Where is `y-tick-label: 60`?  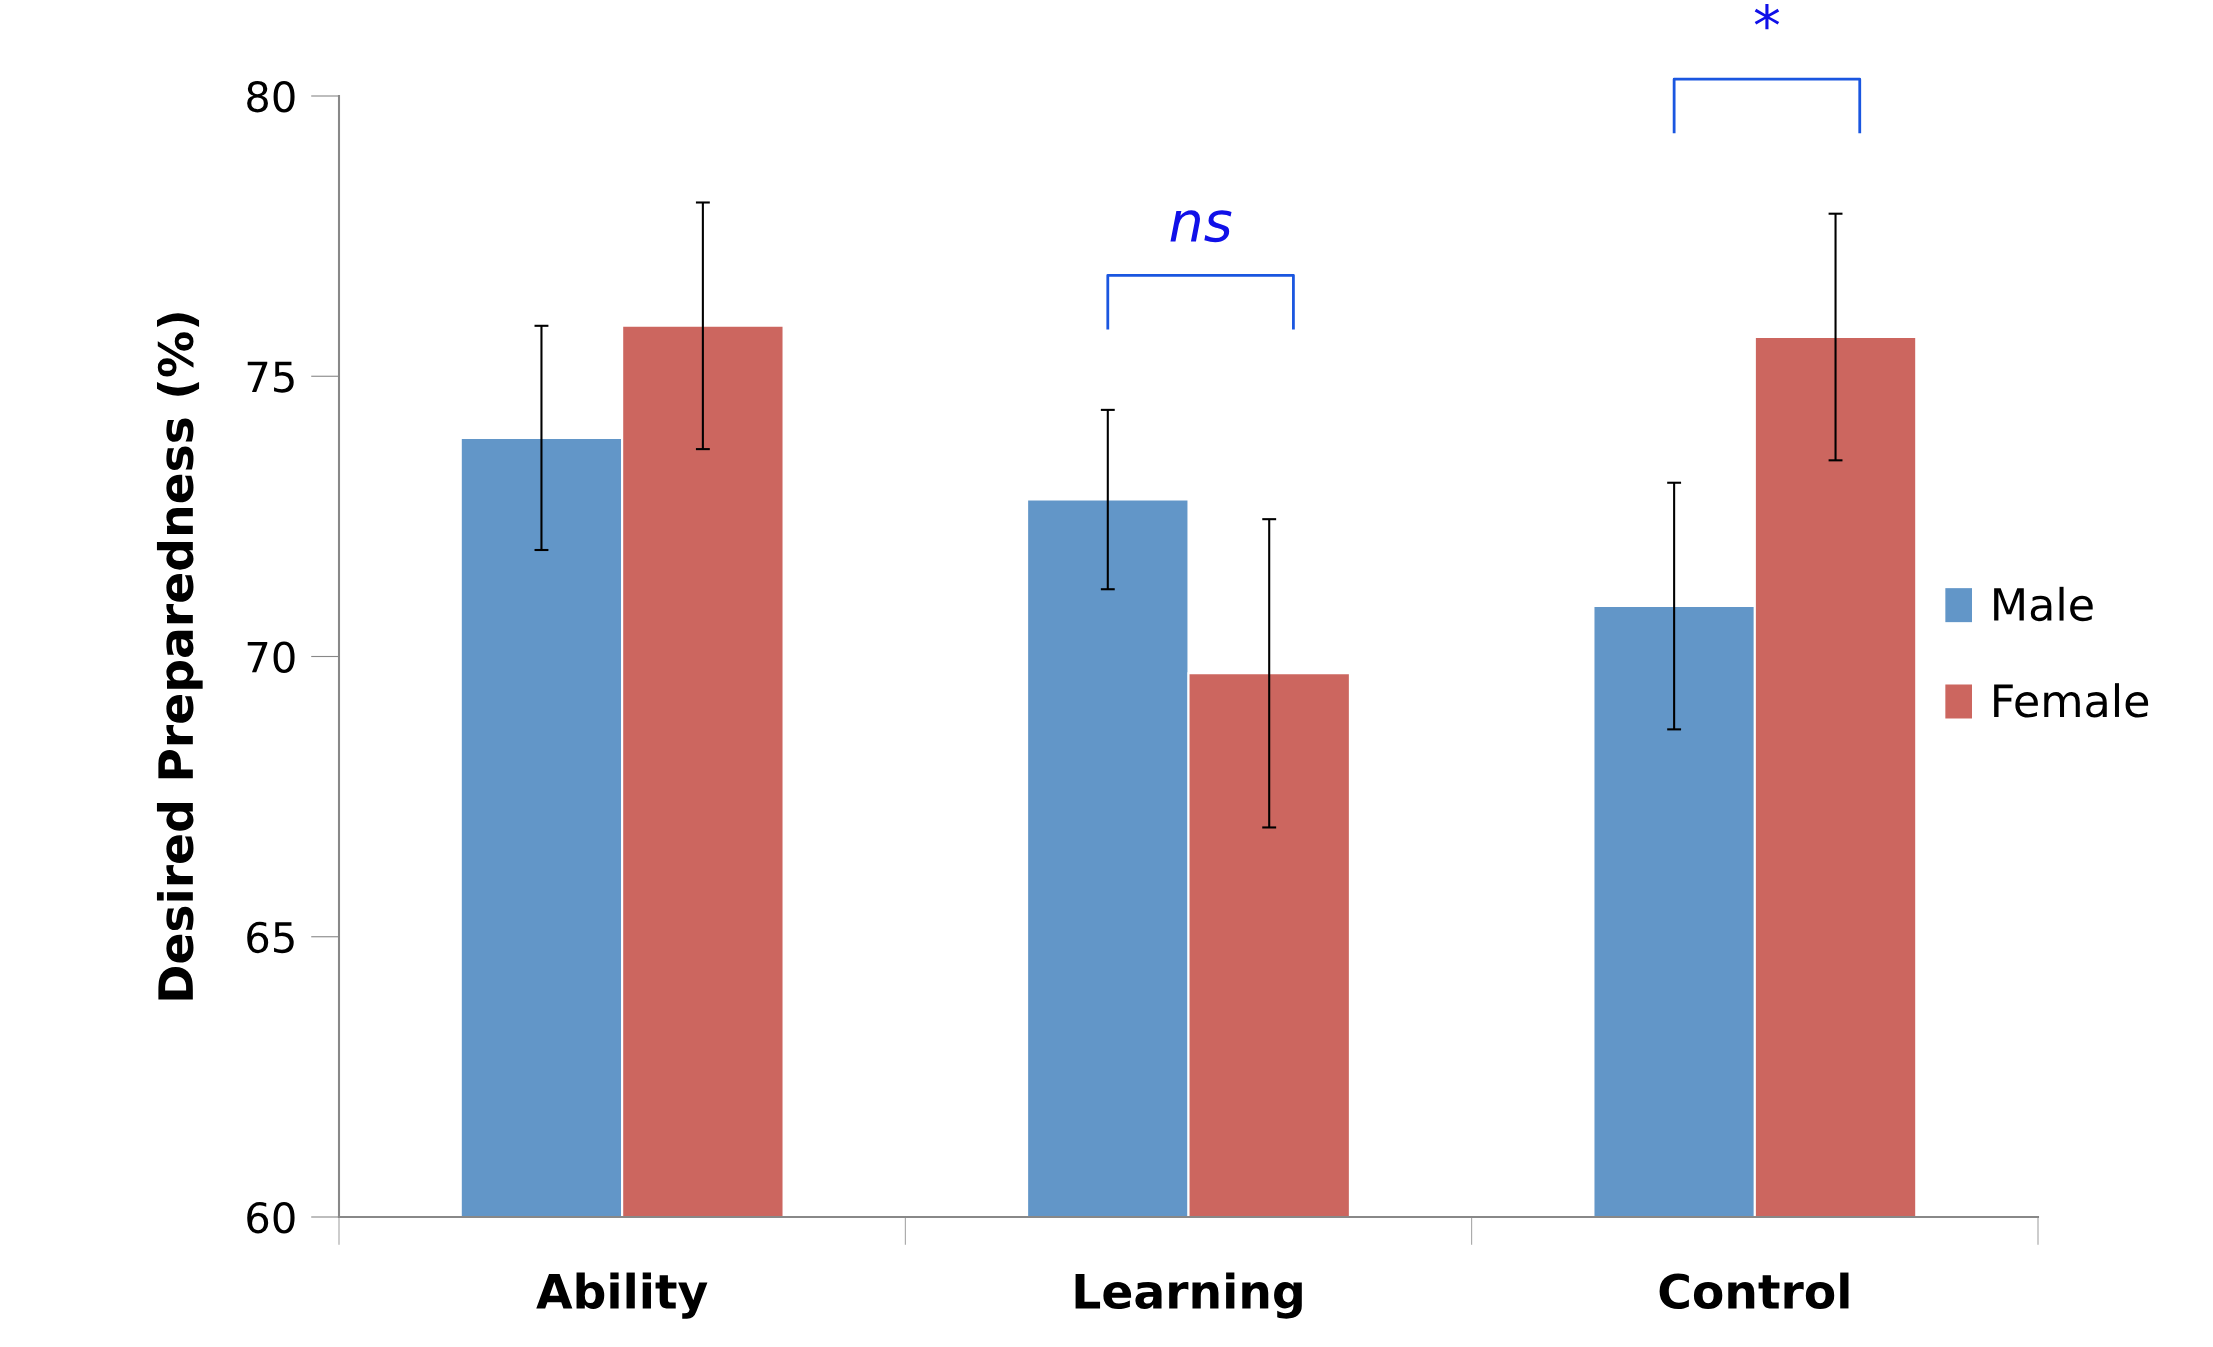 y-tick-label: 60 is located at coordinates (271, 1217).